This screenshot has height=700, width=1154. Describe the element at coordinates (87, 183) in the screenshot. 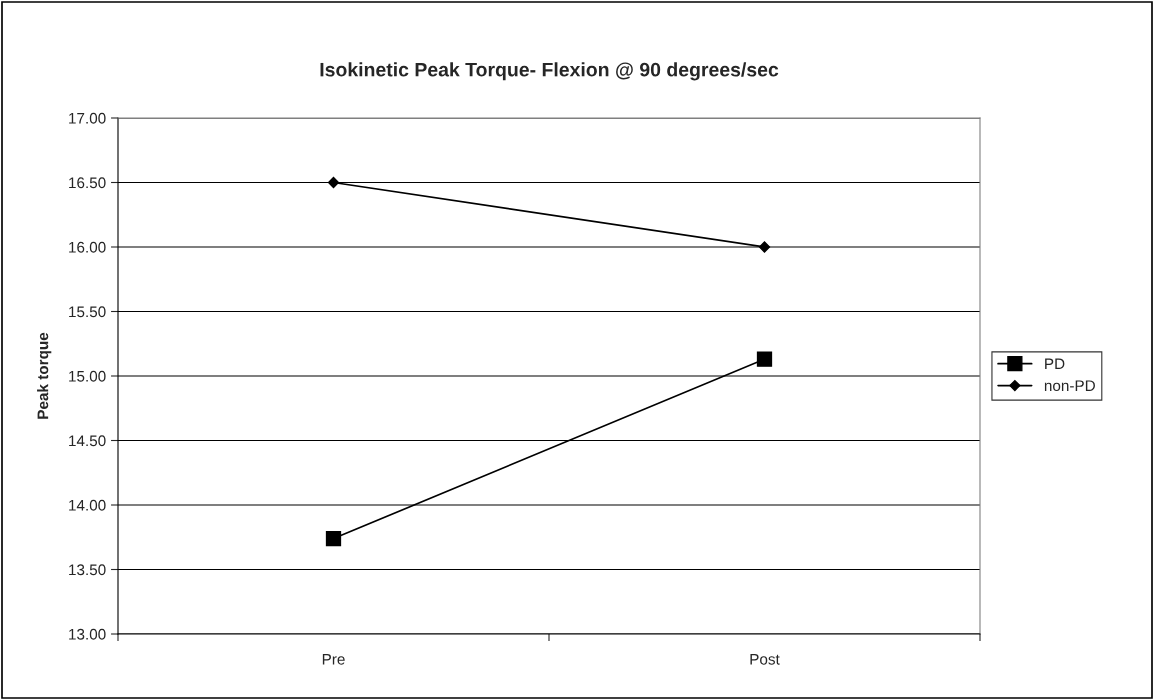

I see `y-tick-label: 16.50` at that location.